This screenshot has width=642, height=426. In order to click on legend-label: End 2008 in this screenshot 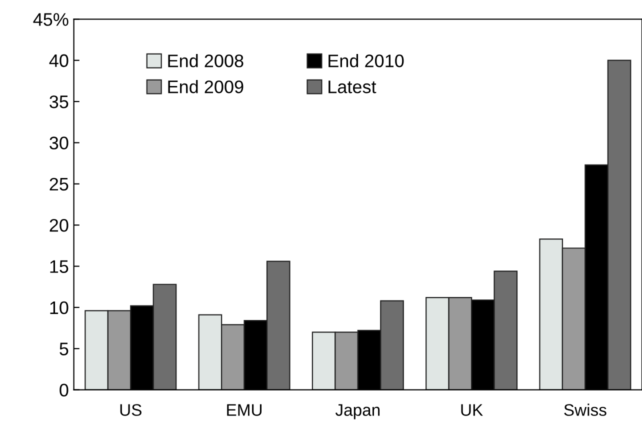, I will do `click(206, 61)`.